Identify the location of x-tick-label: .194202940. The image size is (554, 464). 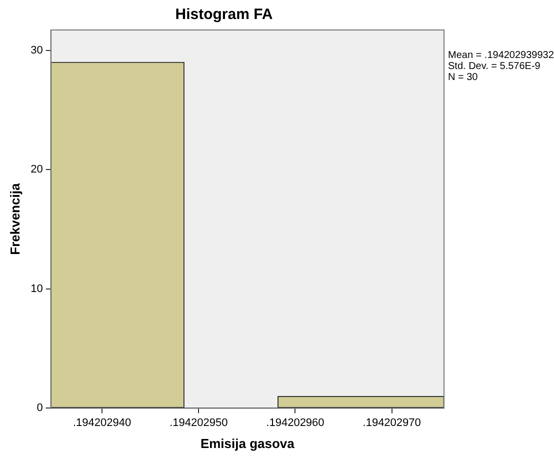
(102, 422).